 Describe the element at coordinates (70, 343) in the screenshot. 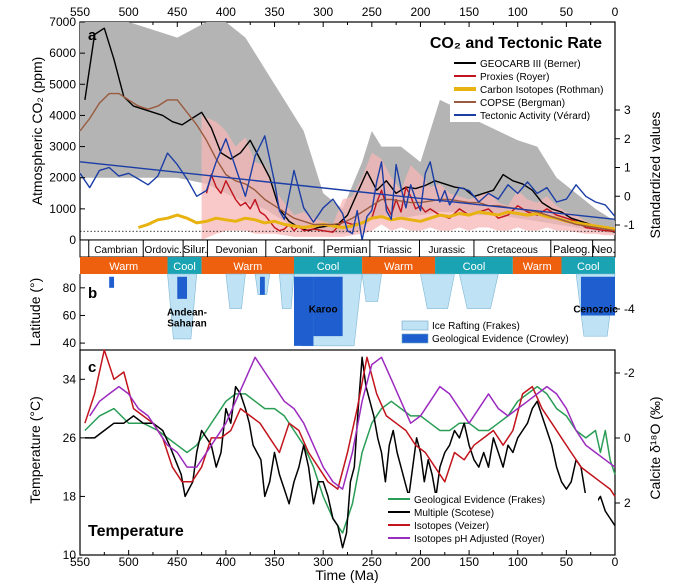

I see `b-ytick-label-40: 40` at that location.